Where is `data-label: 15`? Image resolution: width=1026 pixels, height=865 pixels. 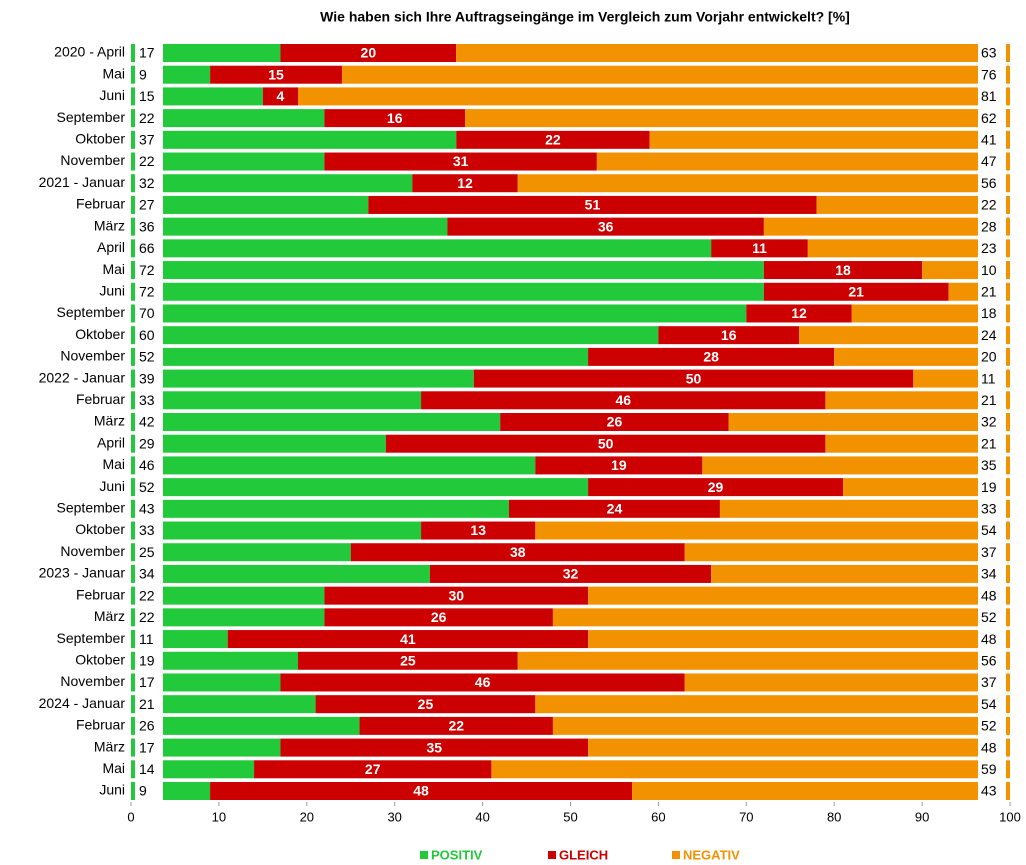 data-label: 15 is located at coordinates (147, 96).